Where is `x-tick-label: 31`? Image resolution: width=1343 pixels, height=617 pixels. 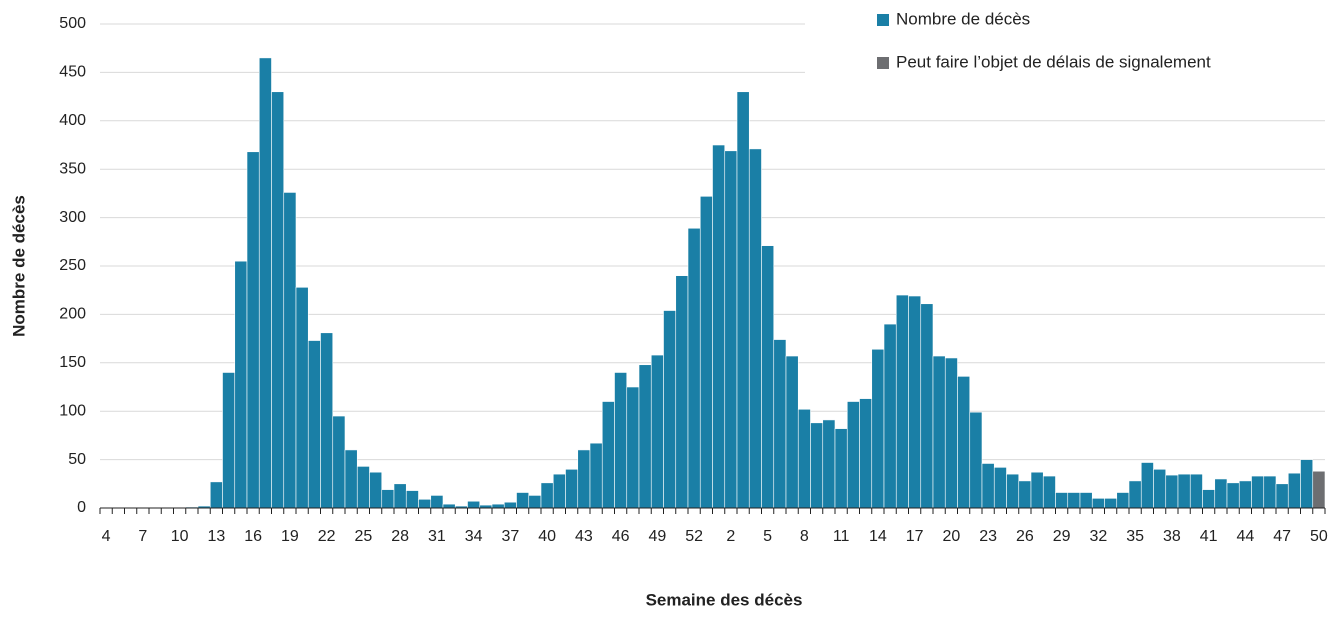 x-tick-label: 31 is located at coordinates (437, 536).